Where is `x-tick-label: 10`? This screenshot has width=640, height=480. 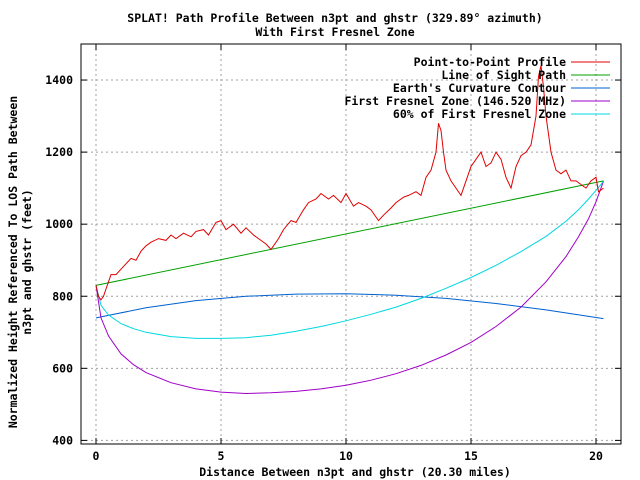 x-tick-label: 10 is located at coordinates (346, 456).